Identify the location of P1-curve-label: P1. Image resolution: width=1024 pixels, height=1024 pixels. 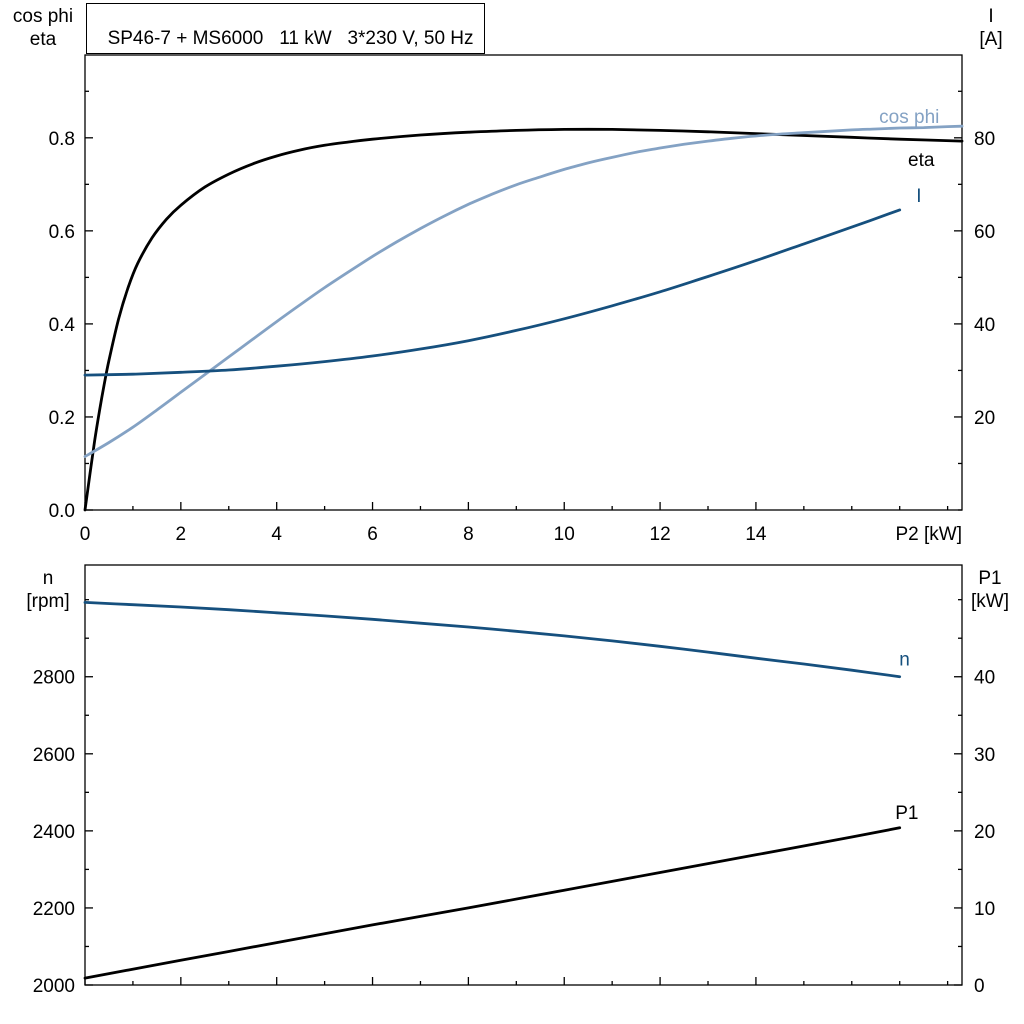
(906, 813).